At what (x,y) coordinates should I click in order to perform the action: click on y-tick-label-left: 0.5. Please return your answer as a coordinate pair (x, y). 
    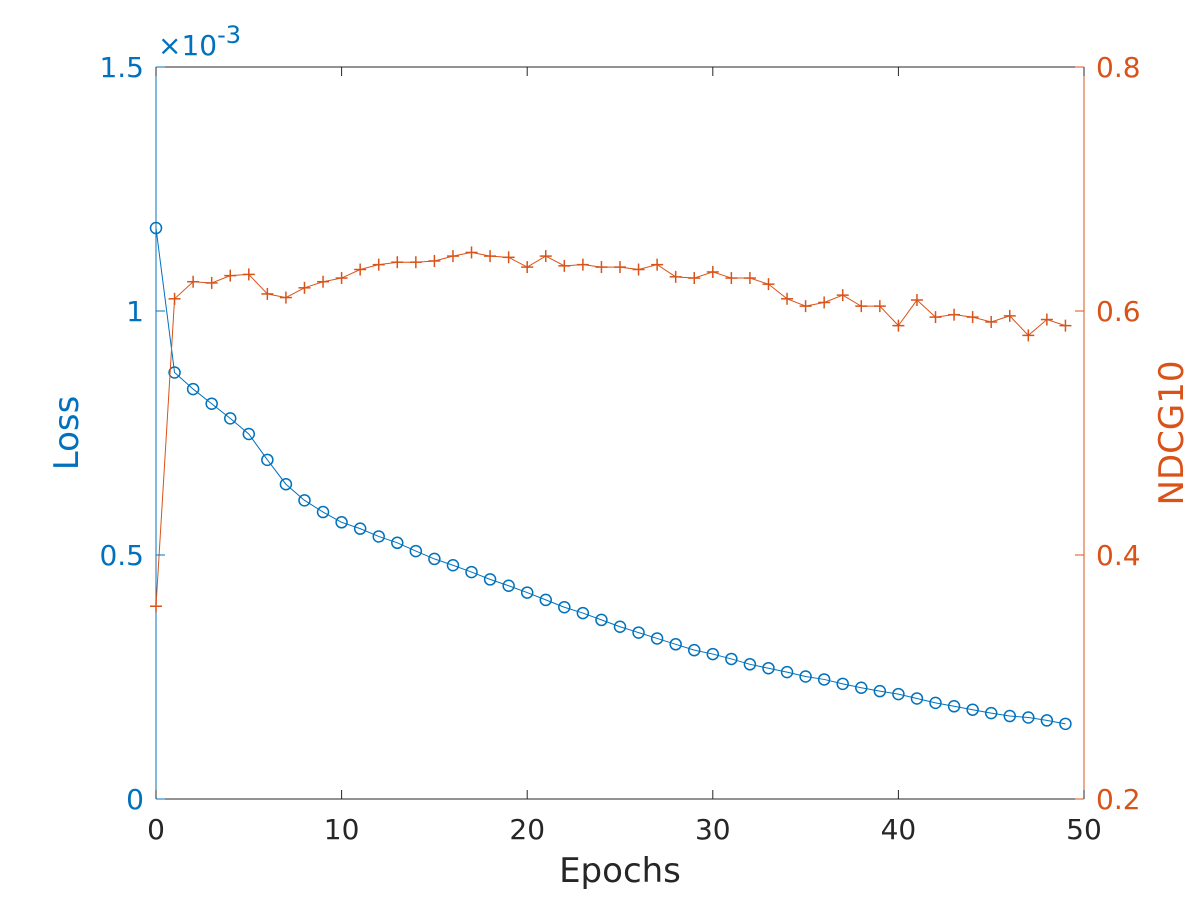
    Looking at the image, I should click on (121, 555).